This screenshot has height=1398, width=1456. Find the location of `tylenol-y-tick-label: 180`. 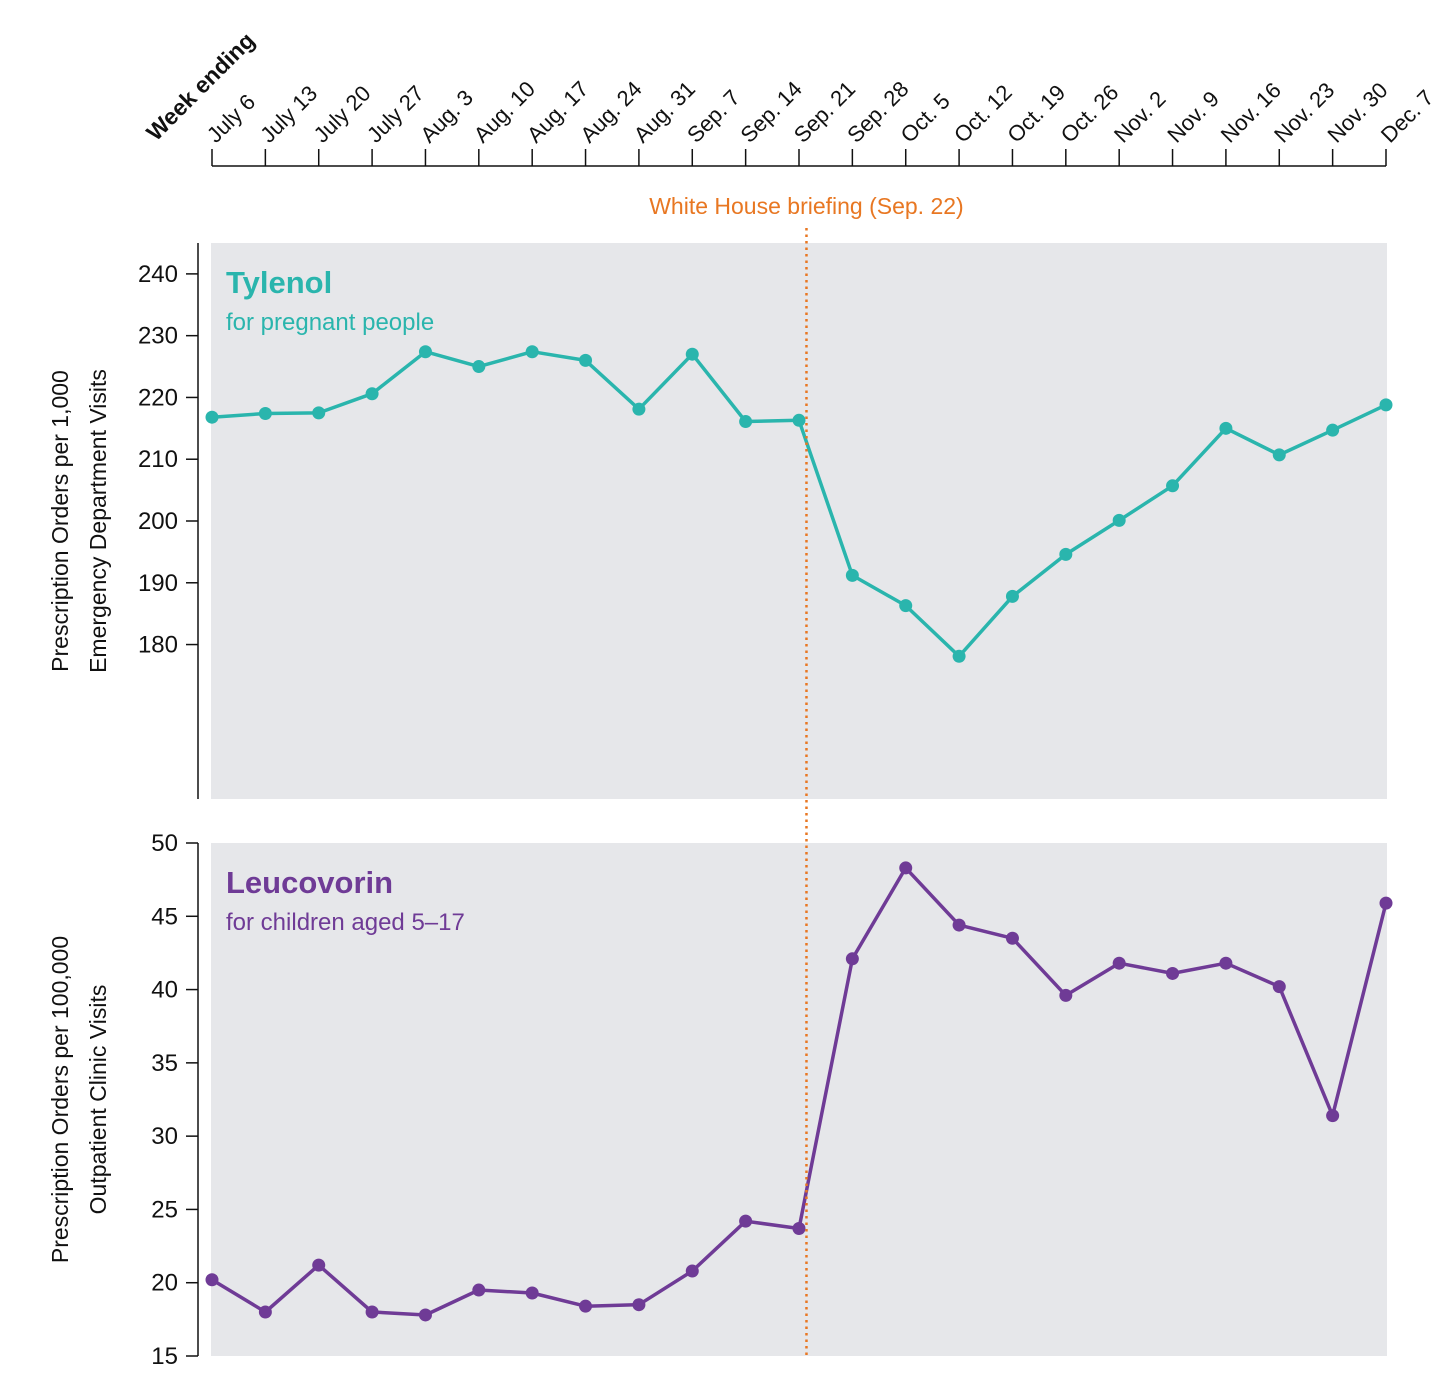

tylenol-y-tick-label: 180 is located at coordinates (158, 645).